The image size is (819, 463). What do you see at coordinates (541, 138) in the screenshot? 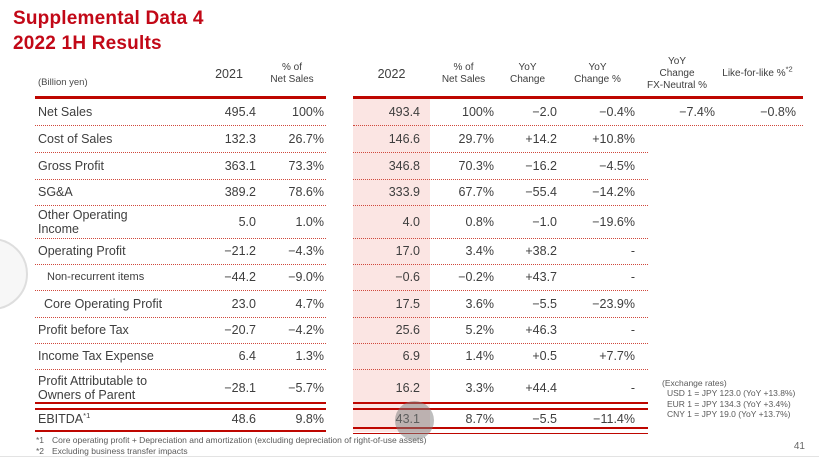
I see `cell-yoy: +14.2` at bounding box center [541, 138].